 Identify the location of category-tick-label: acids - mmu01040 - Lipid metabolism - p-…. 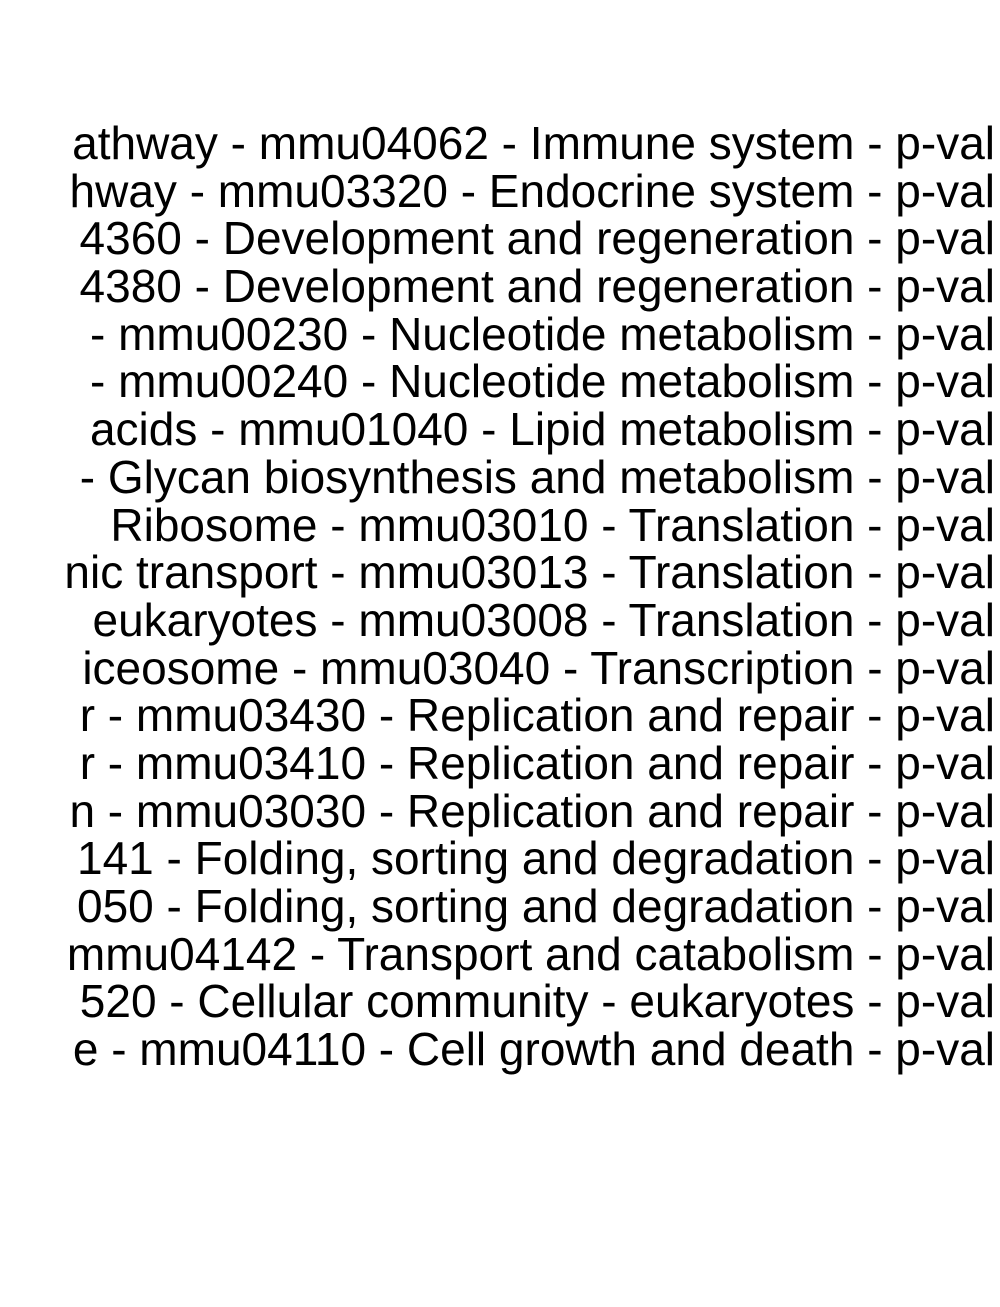
(542, 429).